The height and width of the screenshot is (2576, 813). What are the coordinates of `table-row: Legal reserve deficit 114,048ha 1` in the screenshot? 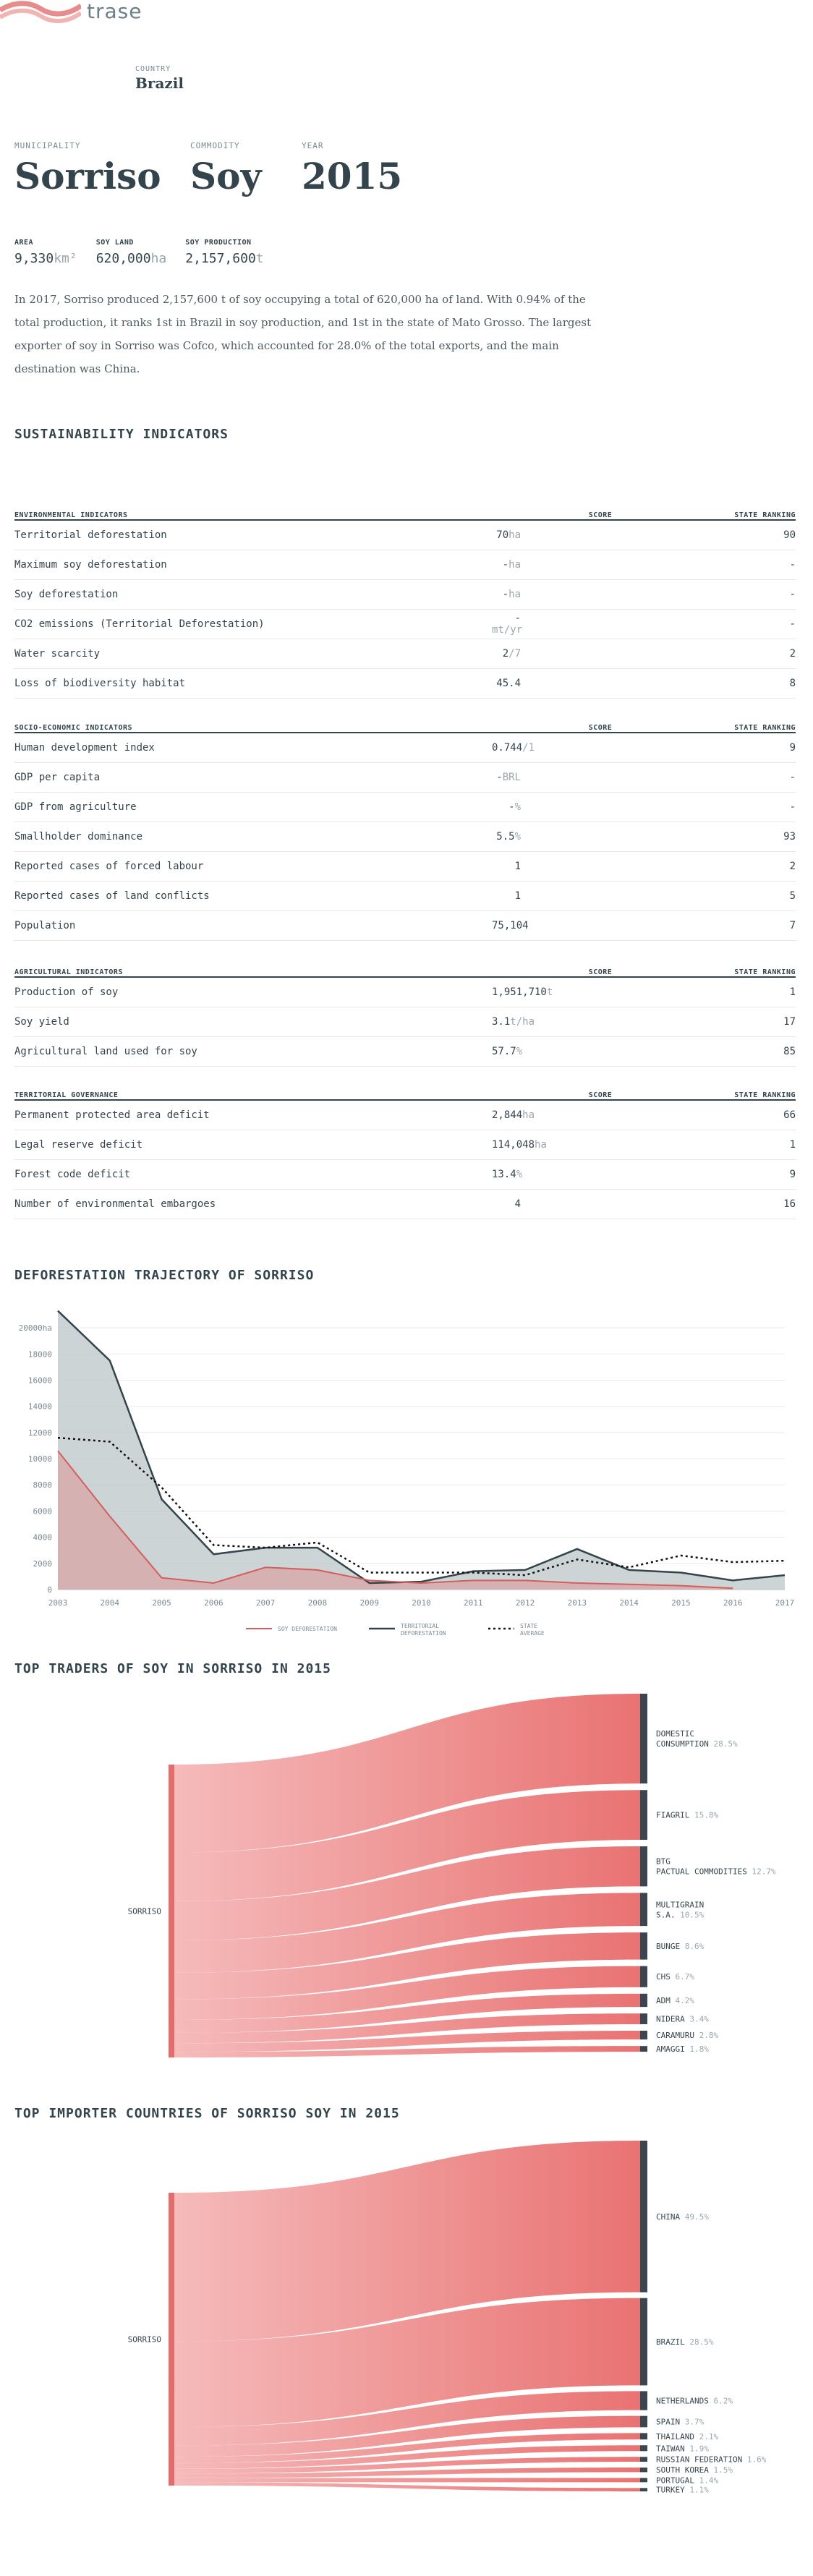 It's located at (405, 1145).